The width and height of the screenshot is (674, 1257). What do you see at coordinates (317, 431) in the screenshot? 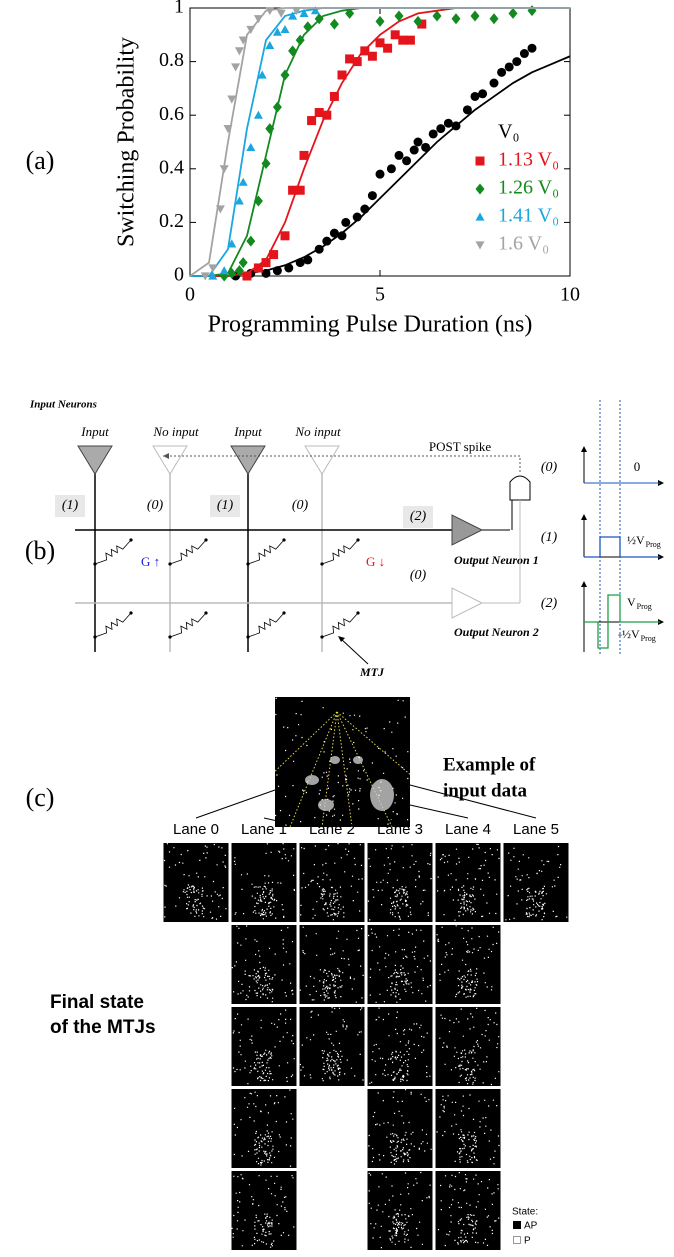
I see `neuron-label: No input` at bounding box center [317, 431].